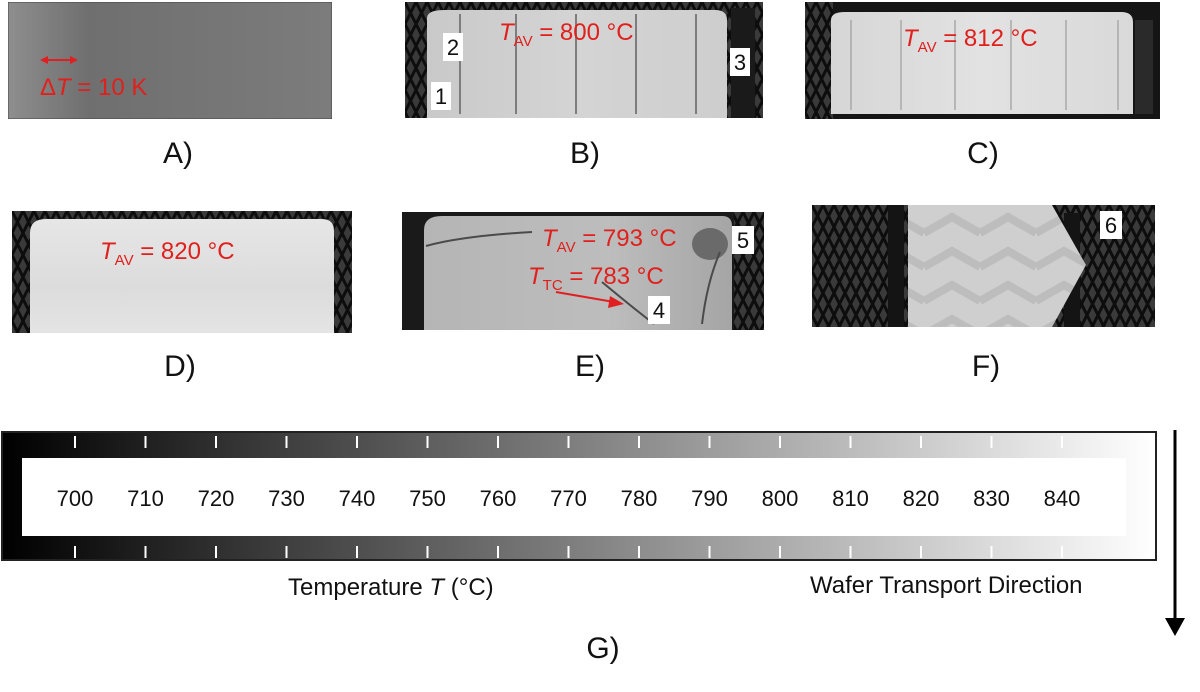 The height and width of the screenshot is (692, 1200). I want to click on delta-t-symbol: T, so click(64, 87).